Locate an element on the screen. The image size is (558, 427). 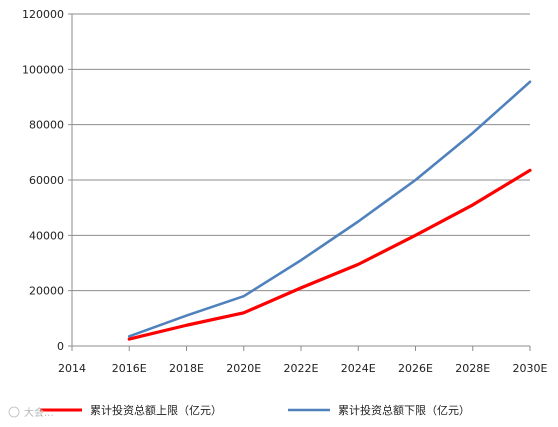
x-tick-label: 2016E is located at coordinates (129, 368).